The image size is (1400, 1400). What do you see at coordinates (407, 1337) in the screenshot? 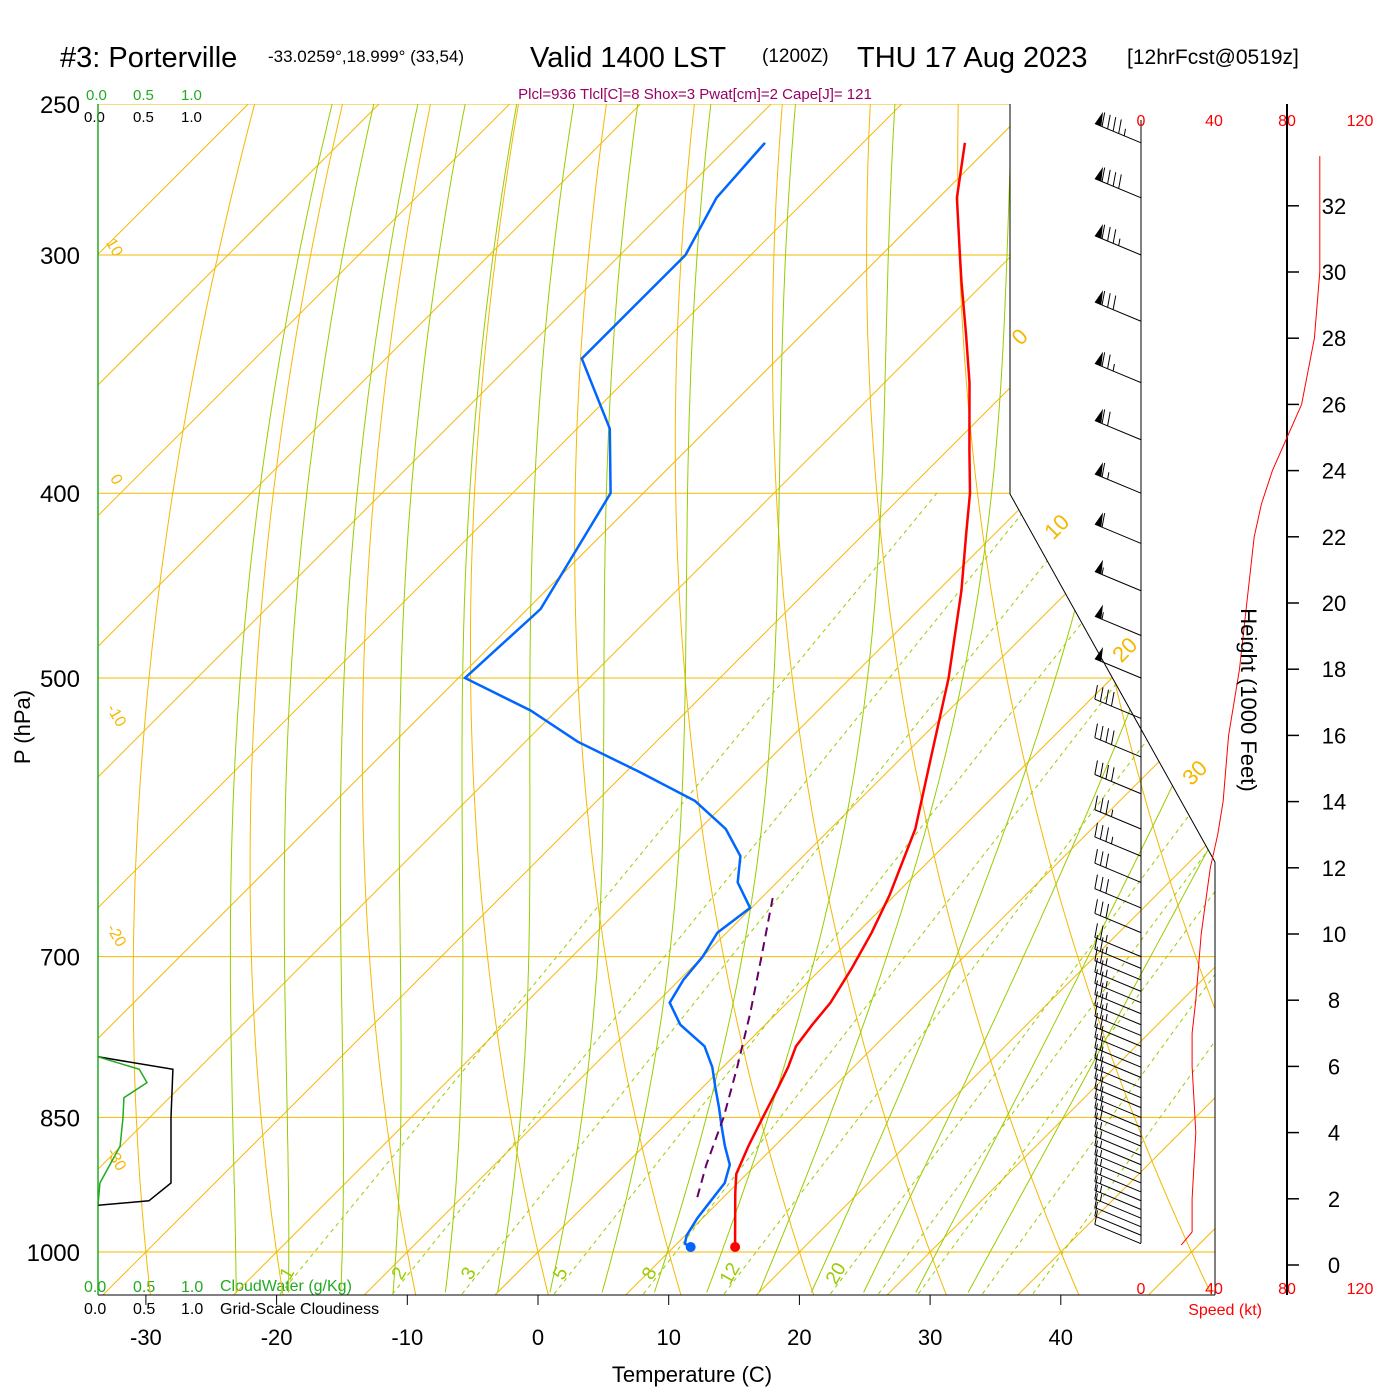
I see `x-tick-label: -10` at bounding box center [407, 1337].